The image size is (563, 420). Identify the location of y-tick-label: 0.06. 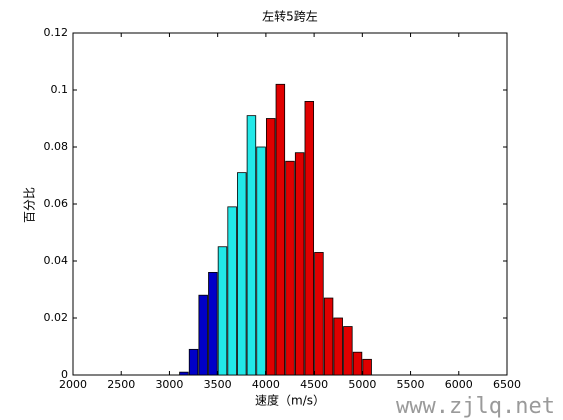
(56, 203).